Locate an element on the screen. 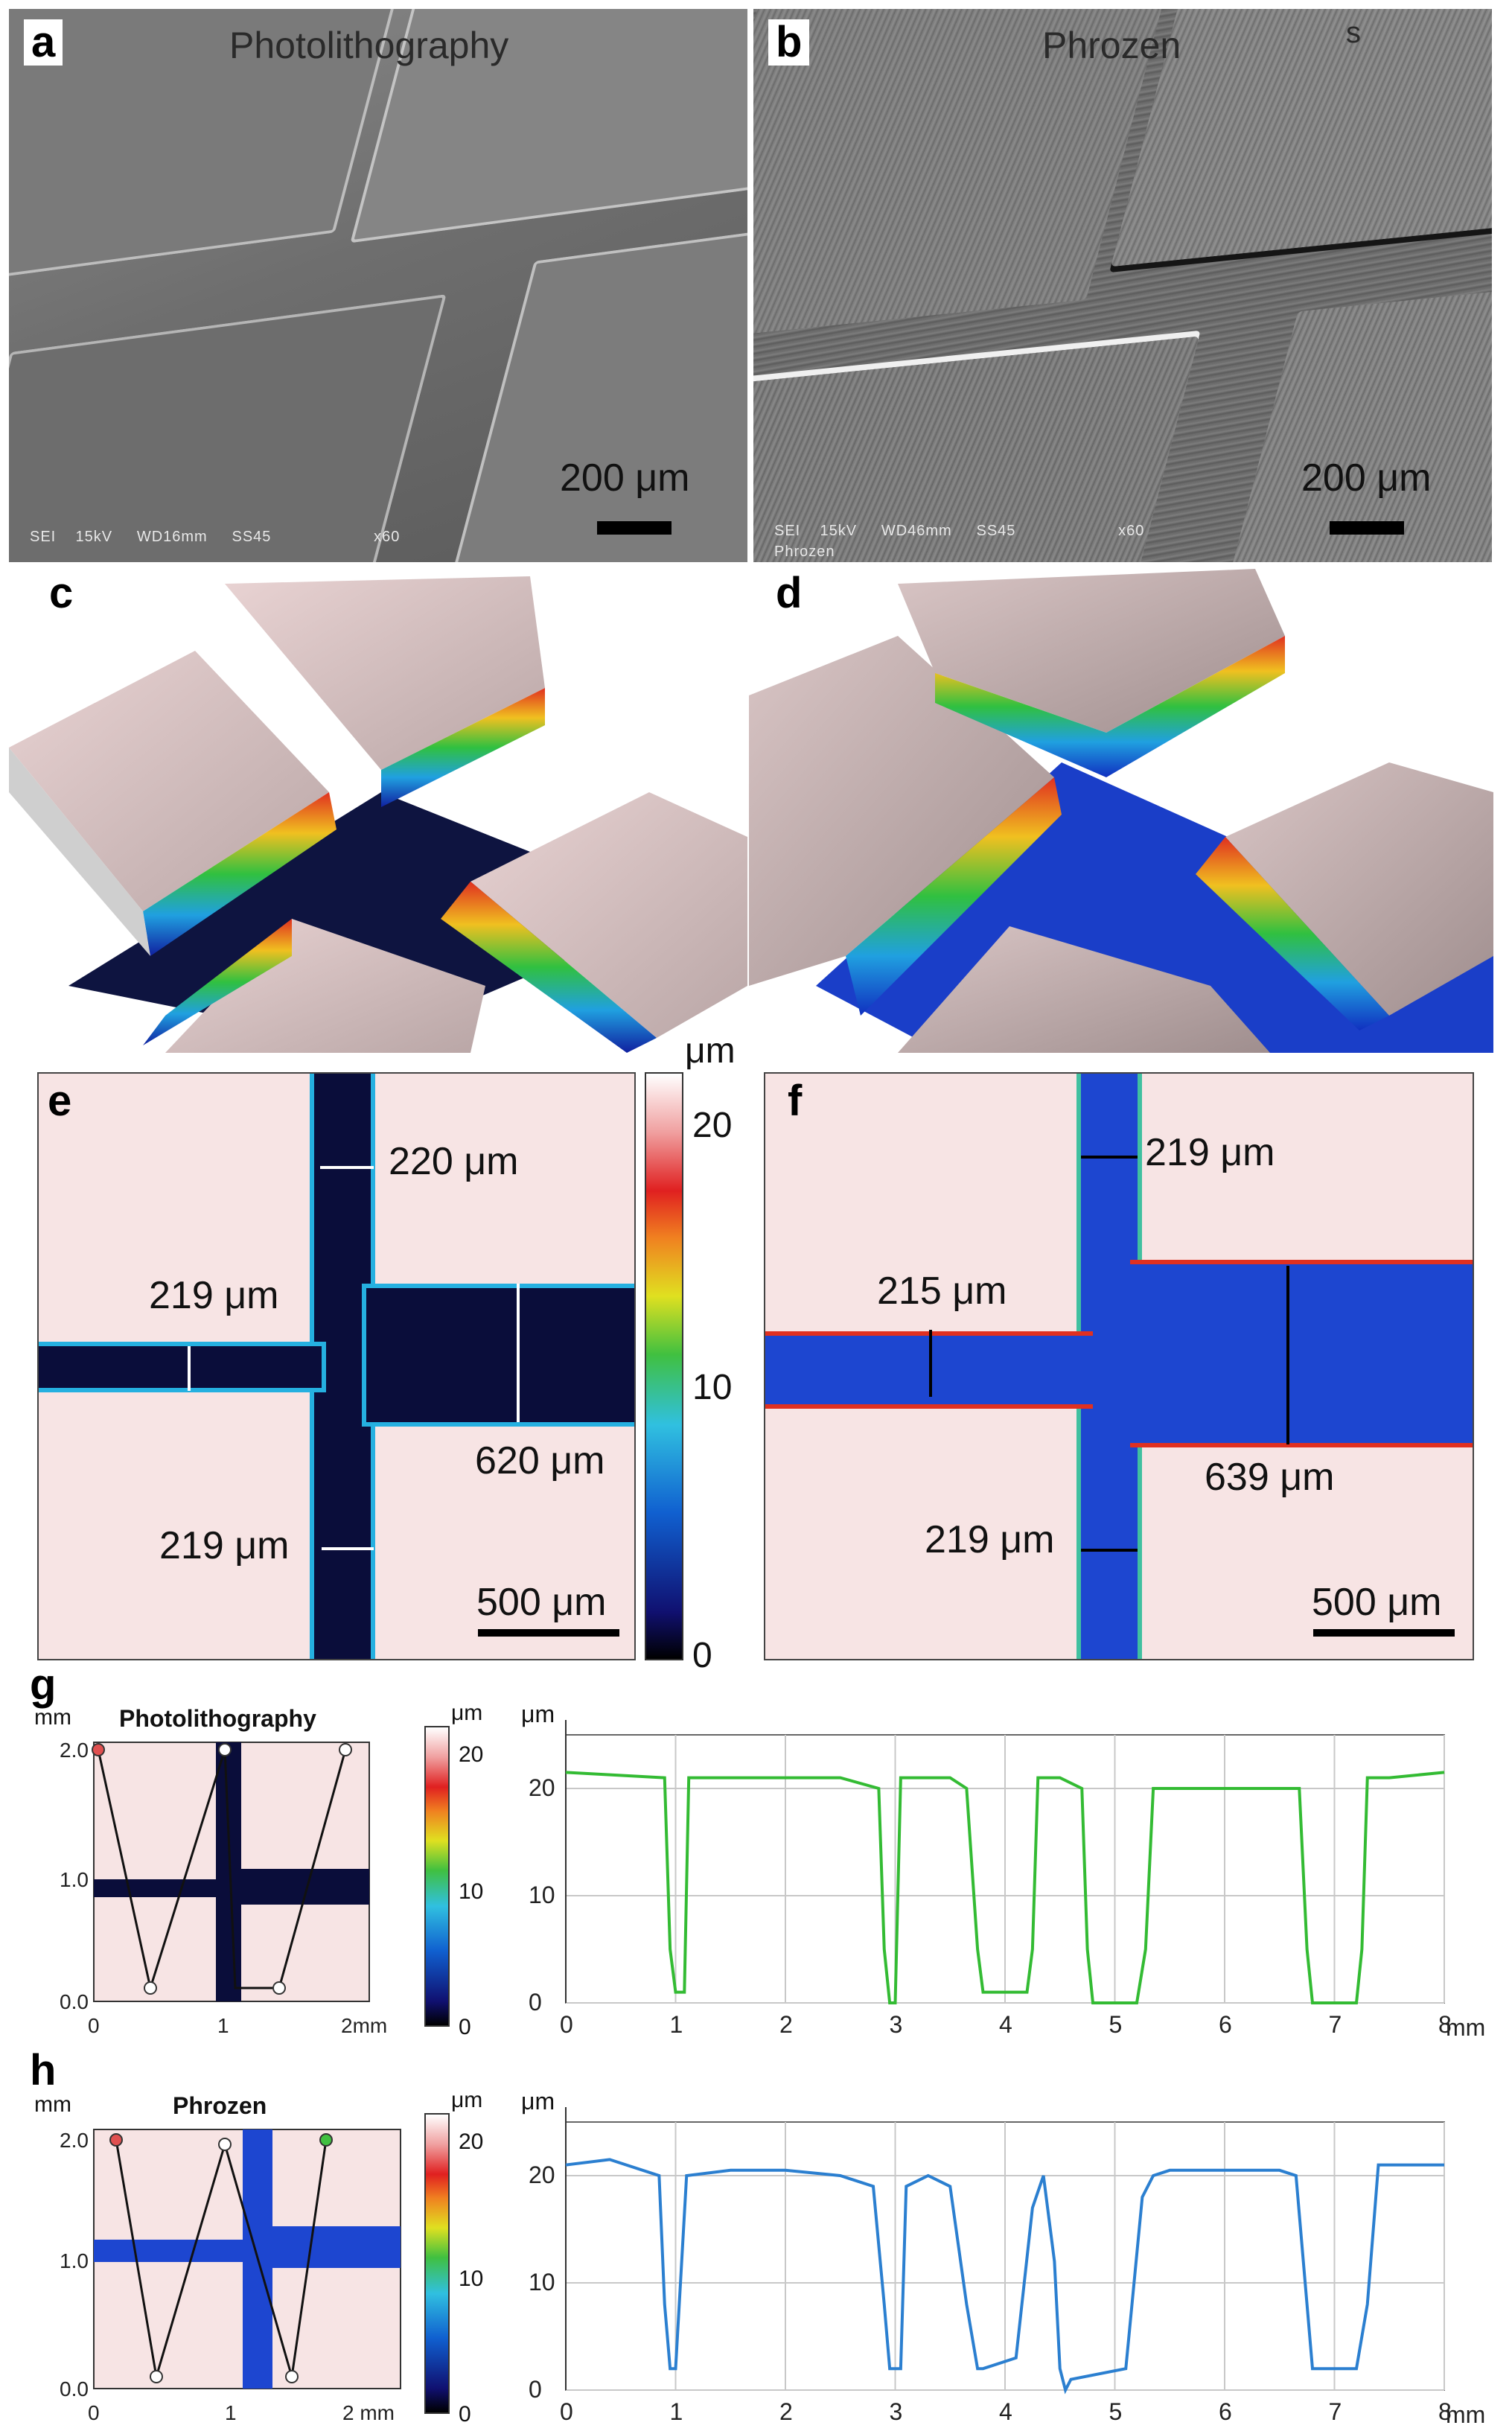  svg-text: 2mm is located at coordinates (364, 2026).